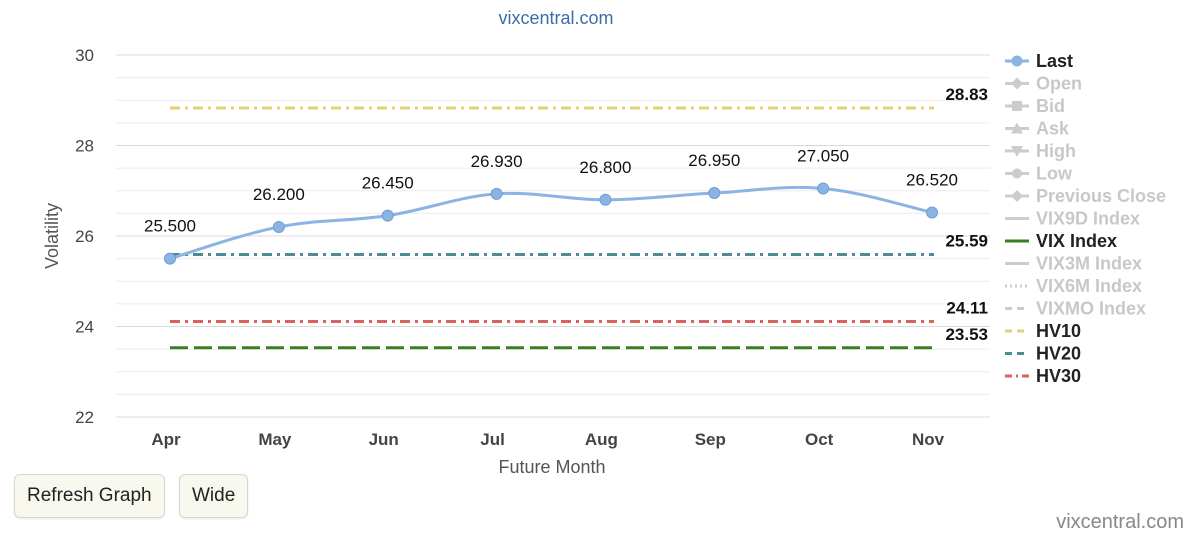  Describe the element at coordinates (1017, 151) in the screenshot. I see `legend-marker-triangle-down` at that location.